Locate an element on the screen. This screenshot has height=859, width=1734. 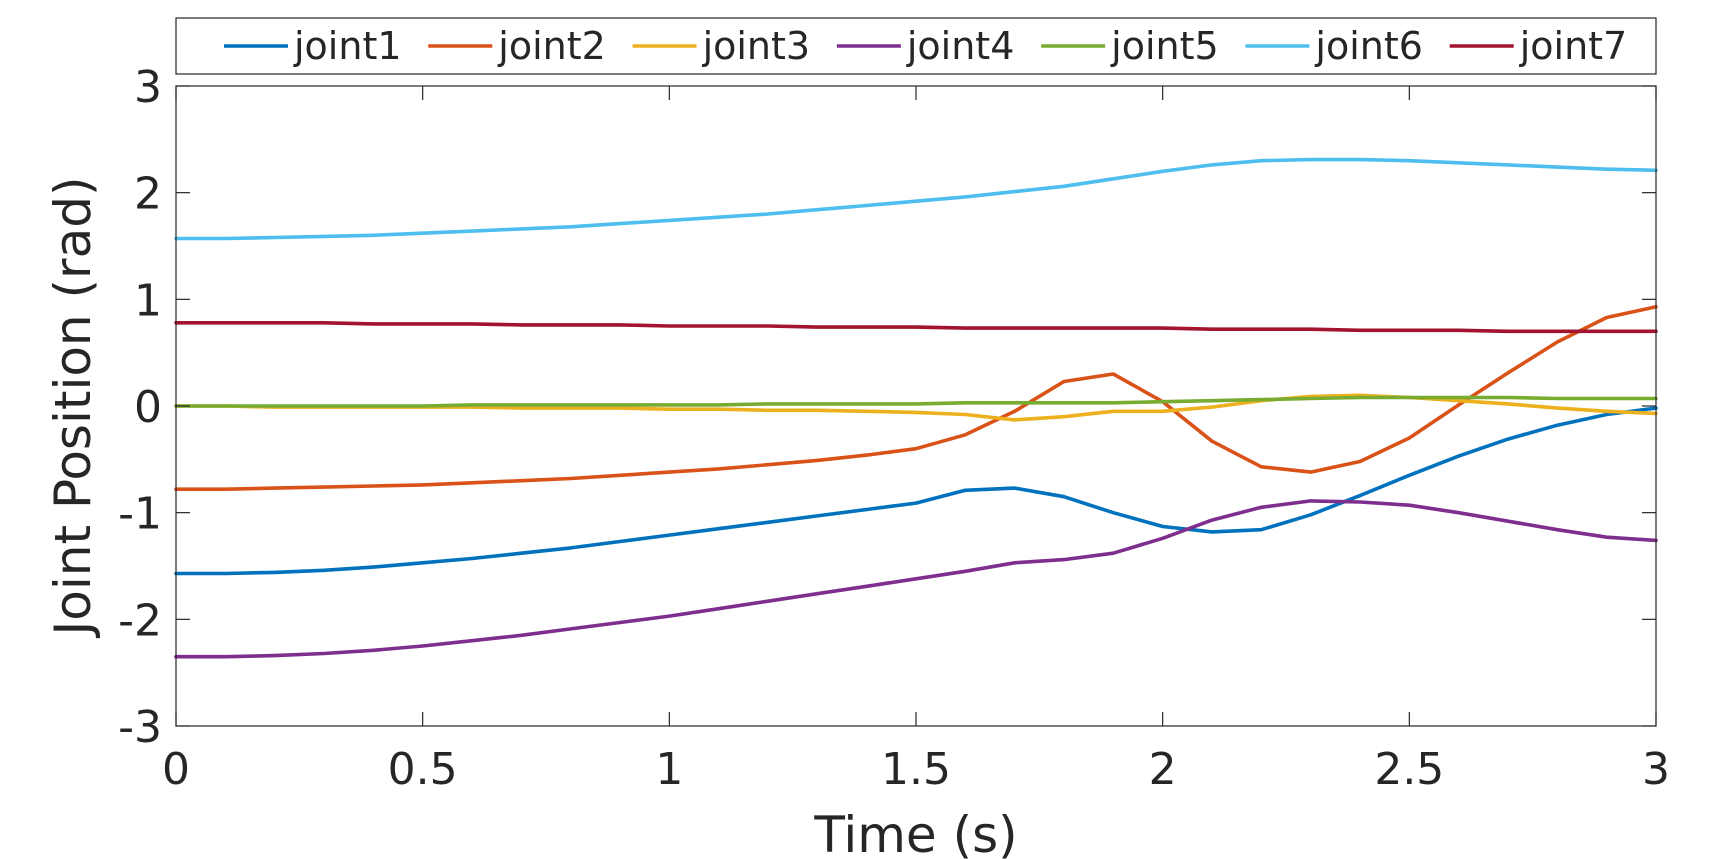
legend-label-joint7: joint7 is located at coordinates (1573, 46).